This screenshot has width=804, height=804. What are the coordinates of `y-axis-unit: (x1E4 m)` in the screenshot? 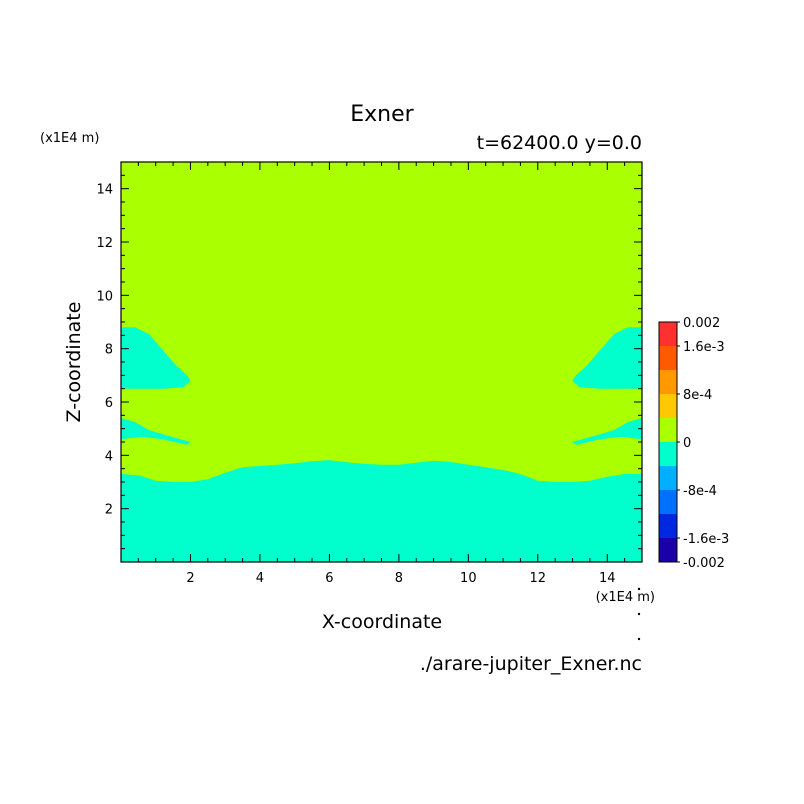 It's located at (69, 138).